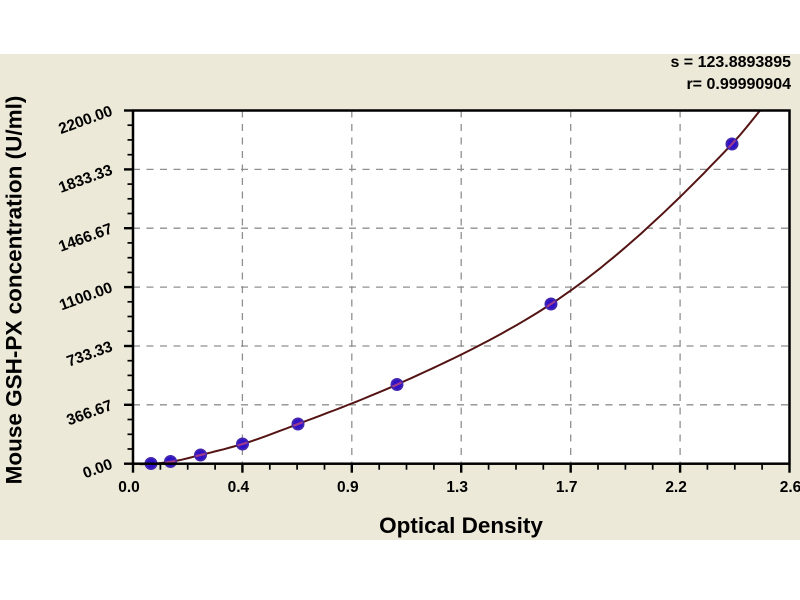 This screenshot has height=600, width=800. Describe the element at coordinates (738, 84) in the screenshot. I see `svg-text: r= 0.99990904` at that location.